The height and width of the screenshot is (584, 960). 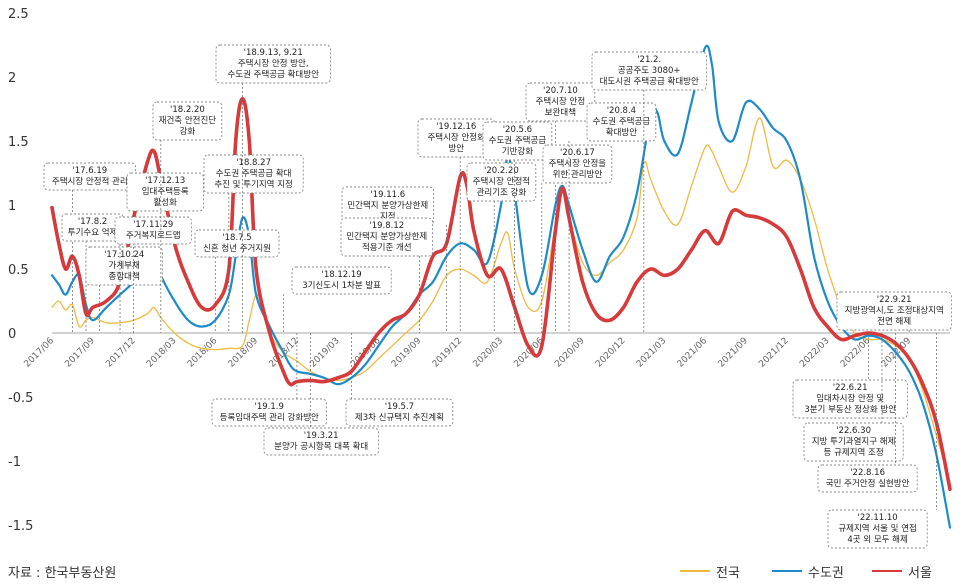 What do you see at coordinates (321, 436) in the screenshot?
I see `annotation-text: '19.3.21` at bounding box center [321, 436].